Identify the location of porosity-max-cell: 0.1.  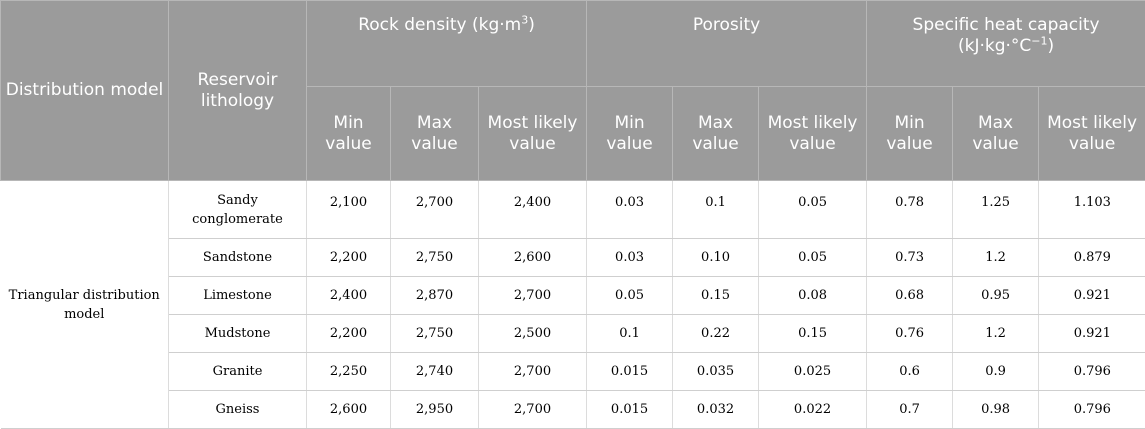
(716, 210).